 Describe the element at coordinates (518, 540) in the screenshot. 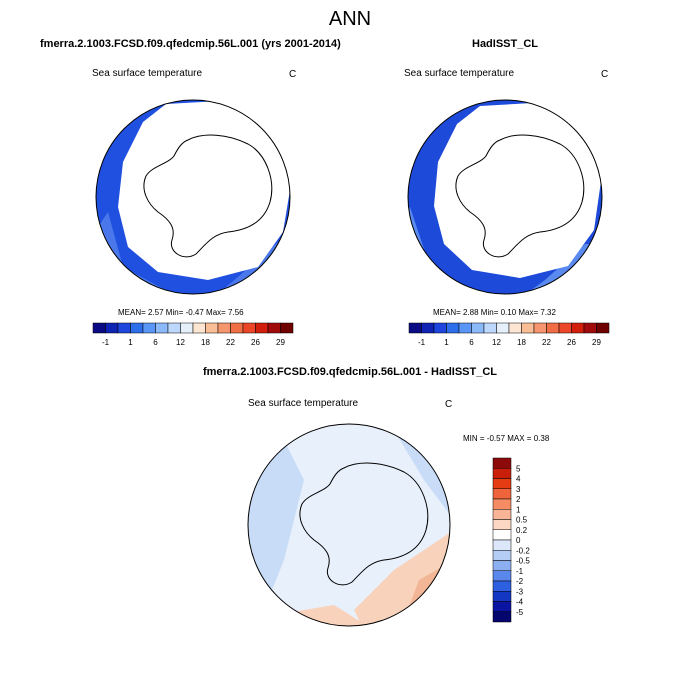

I see `panel-3-colorbar-tick-label: 0` at that location.